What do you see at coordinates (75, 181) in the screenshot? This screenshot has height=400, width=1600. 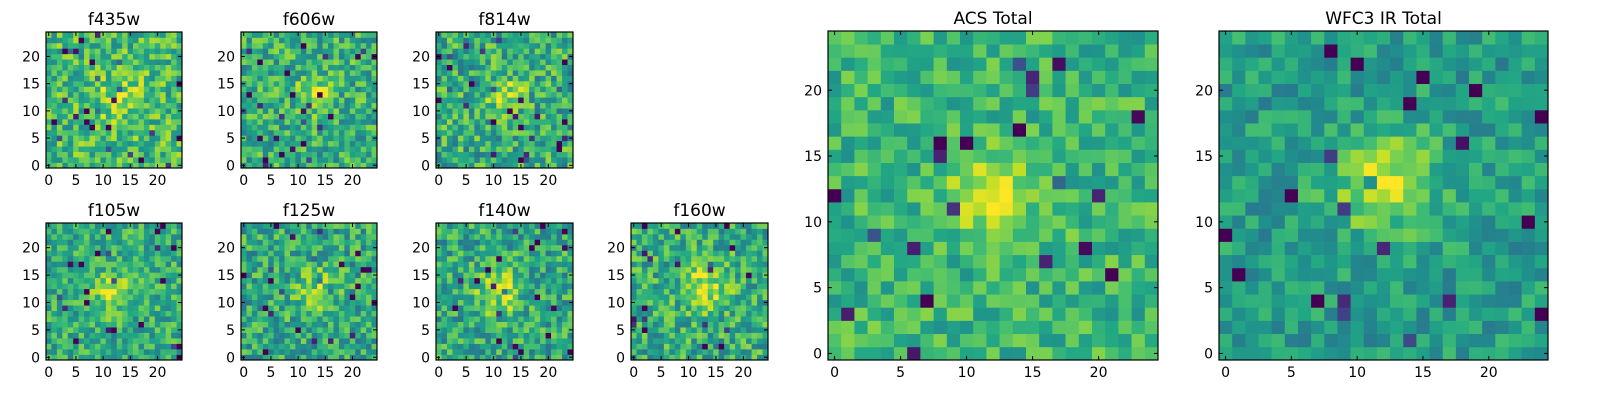 I see `x-tick-label: 5` at bounding box center [75, 181].